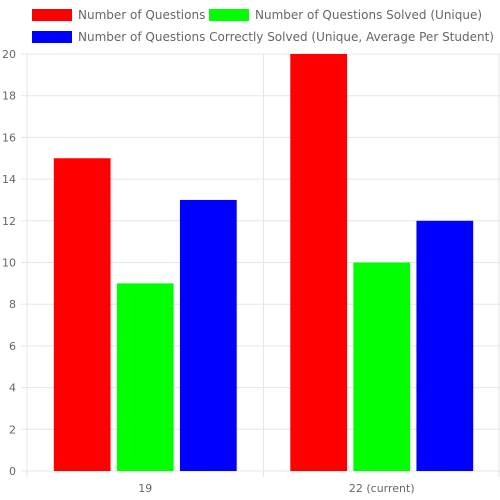  What do you see at coordinates (9, 54) in the screenshot?
I see `y-tick-label: 20` at bounding box center [9, 54].